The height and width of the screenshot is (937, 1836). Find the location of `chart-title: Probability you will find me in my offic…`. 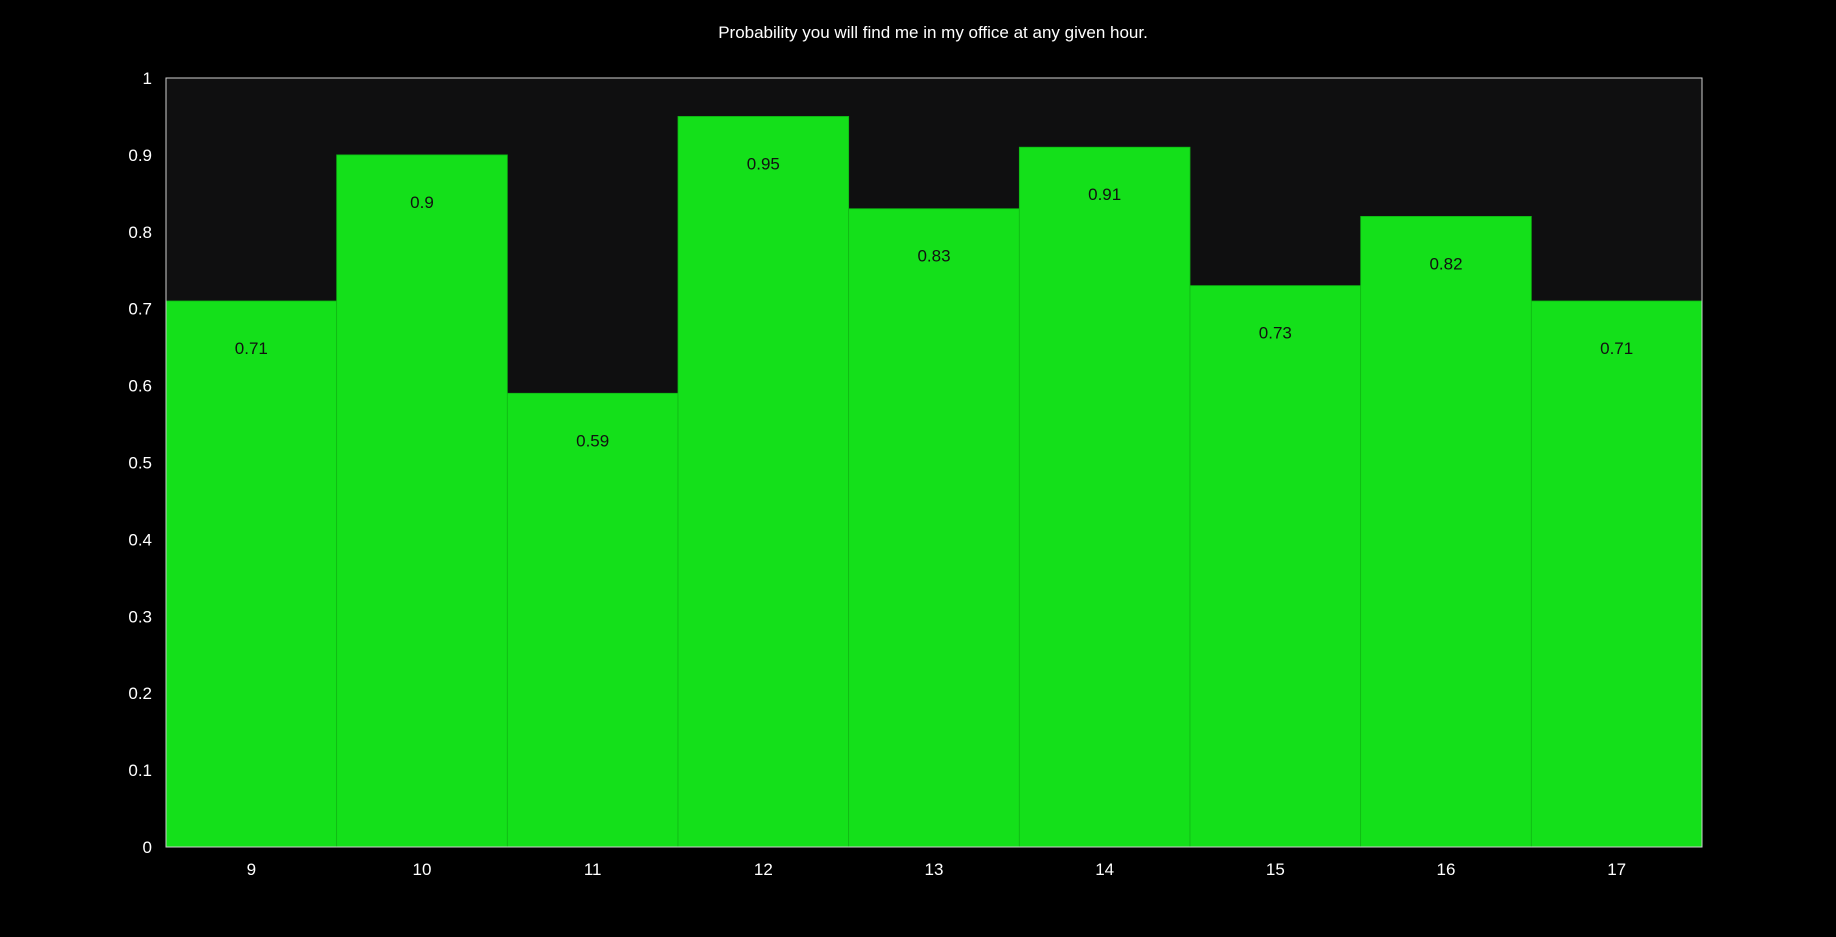

chart-title: Probability you will find me in my offic… is located at coordinates (933, 32).